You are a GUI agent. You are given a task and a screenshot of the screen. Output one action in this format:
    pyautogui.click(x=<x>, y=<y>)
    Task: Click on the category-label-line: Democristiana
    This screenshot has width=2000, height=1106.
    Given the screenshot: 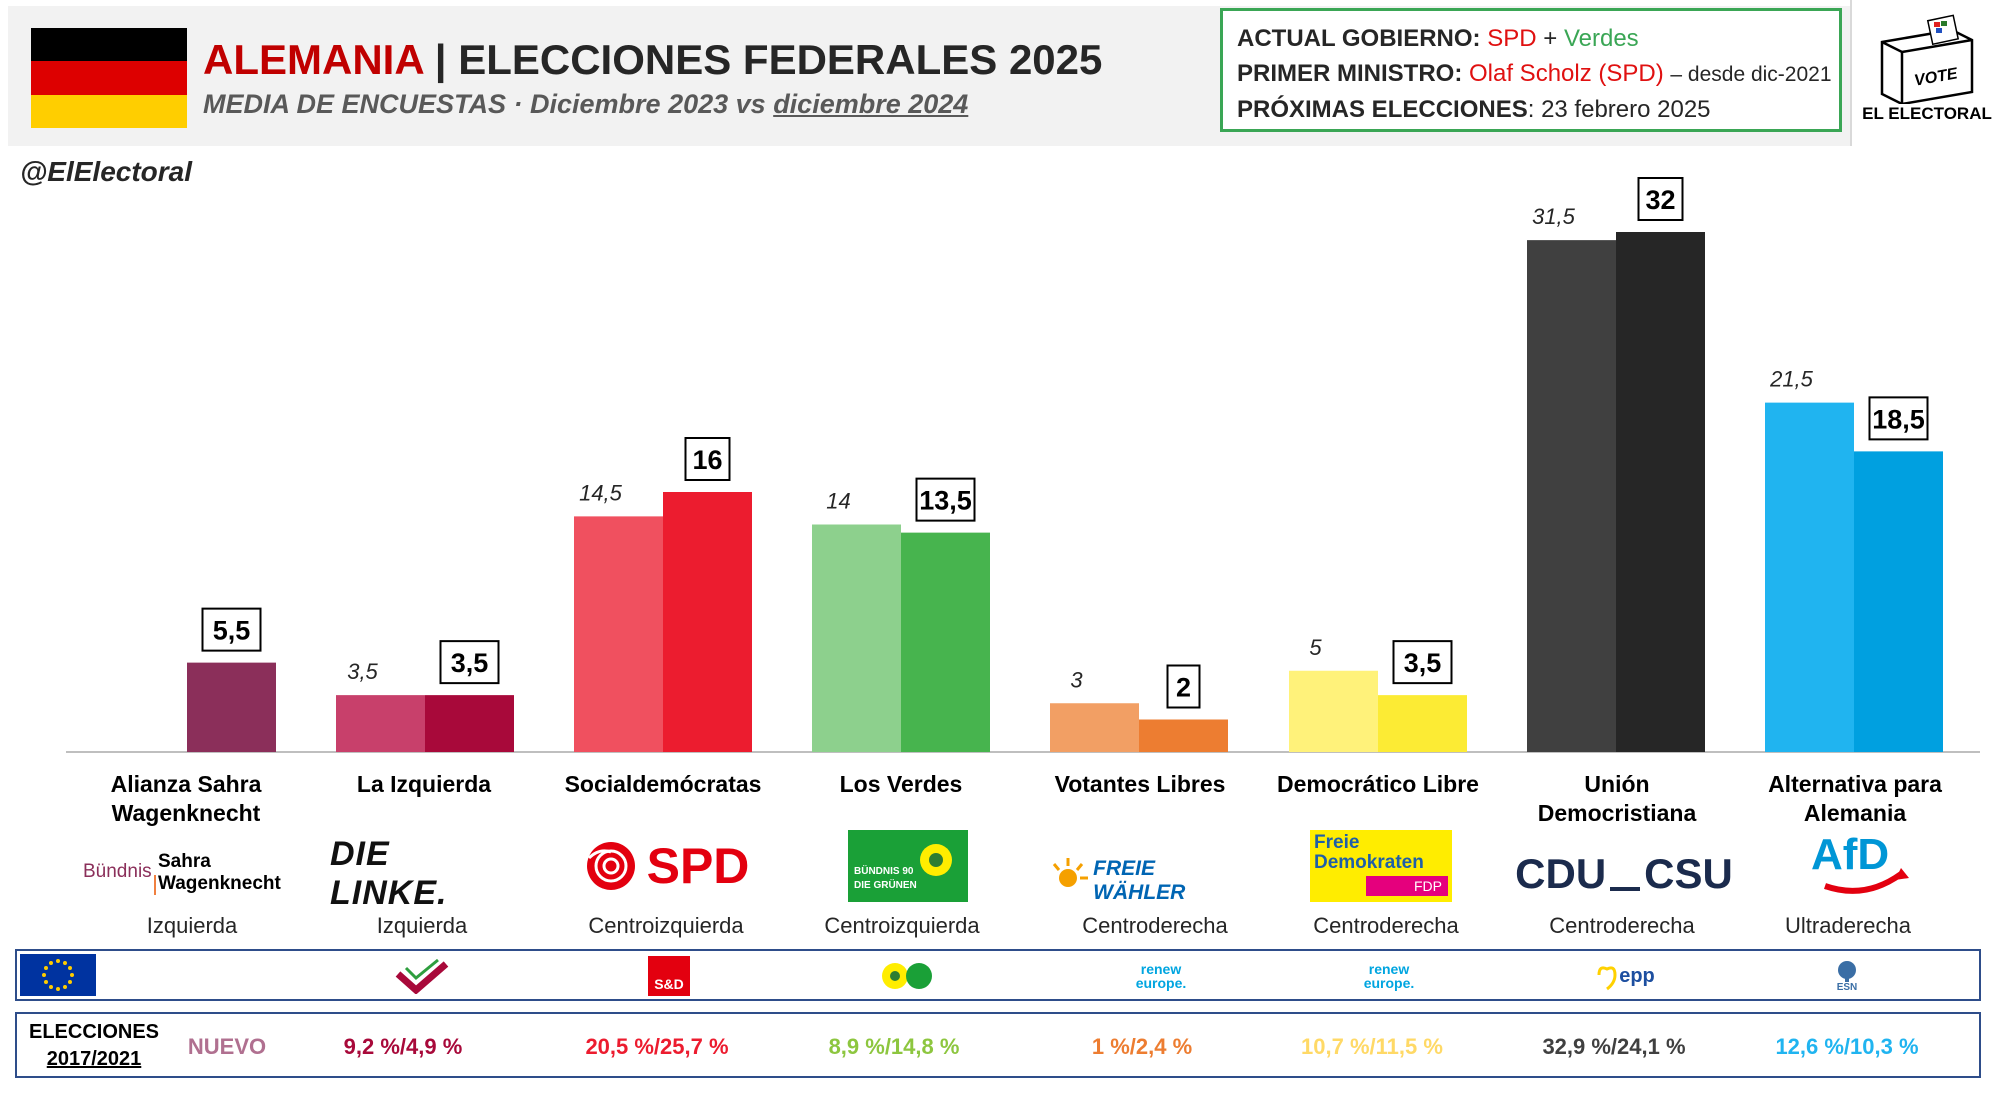 What is the action you would take?
    pyautogui.click(x=1617, y=813)
    